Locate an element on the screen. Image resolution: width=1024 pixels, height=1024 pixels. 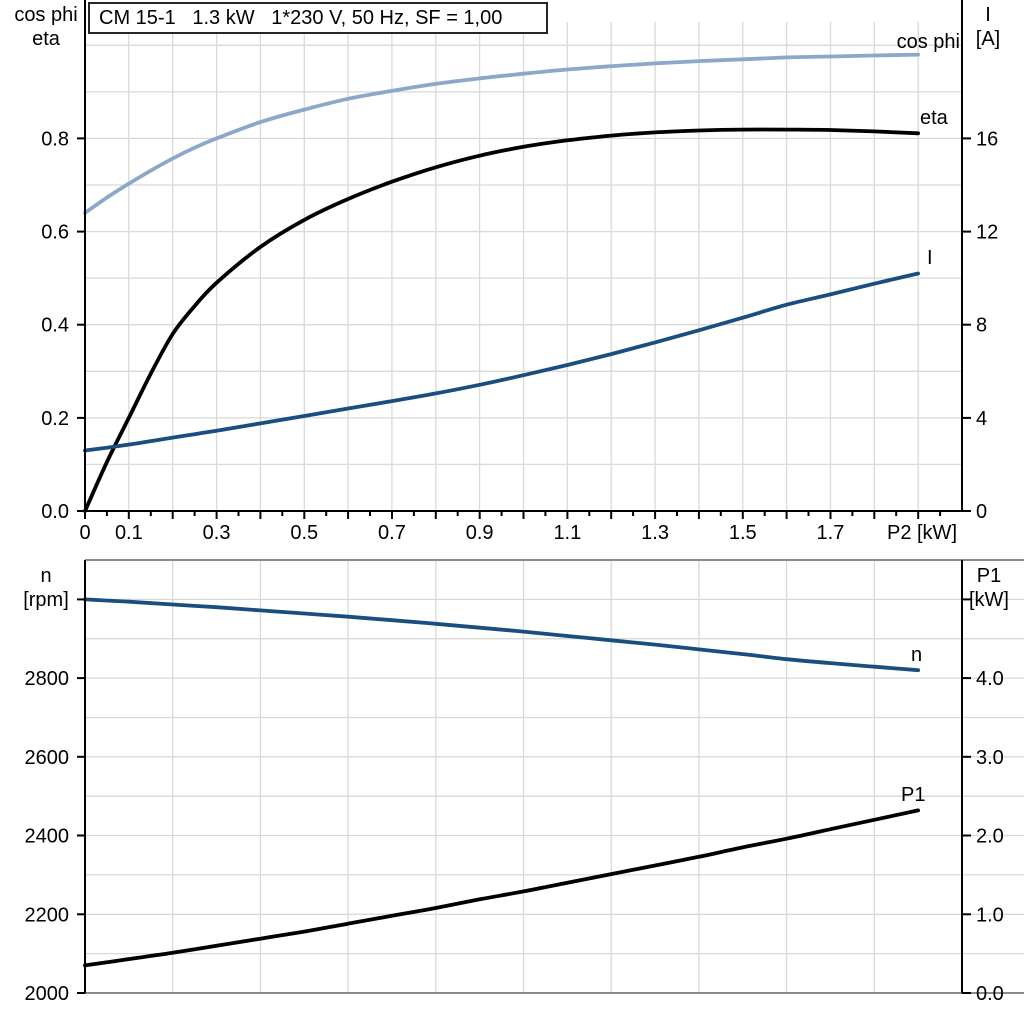
chart-title: CM 15-1 1.3 kW 1*230 V, 50 Hz, SF = 1,00 is located at coordinates (318, 18).